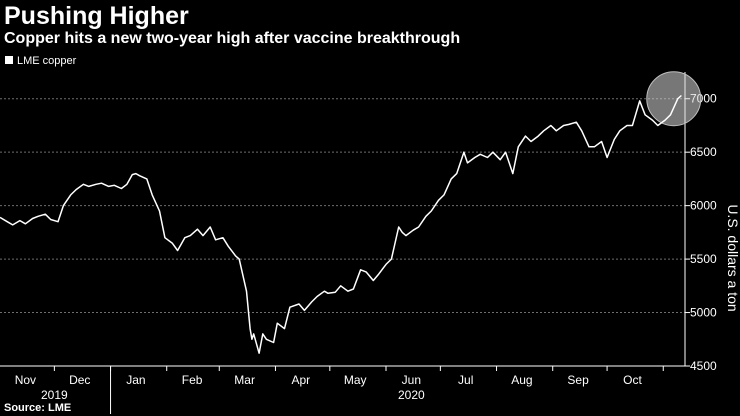 The width and height of the screenshot is (740, 416). I want to click on x-tick-label: Oct, so click(632, 380).